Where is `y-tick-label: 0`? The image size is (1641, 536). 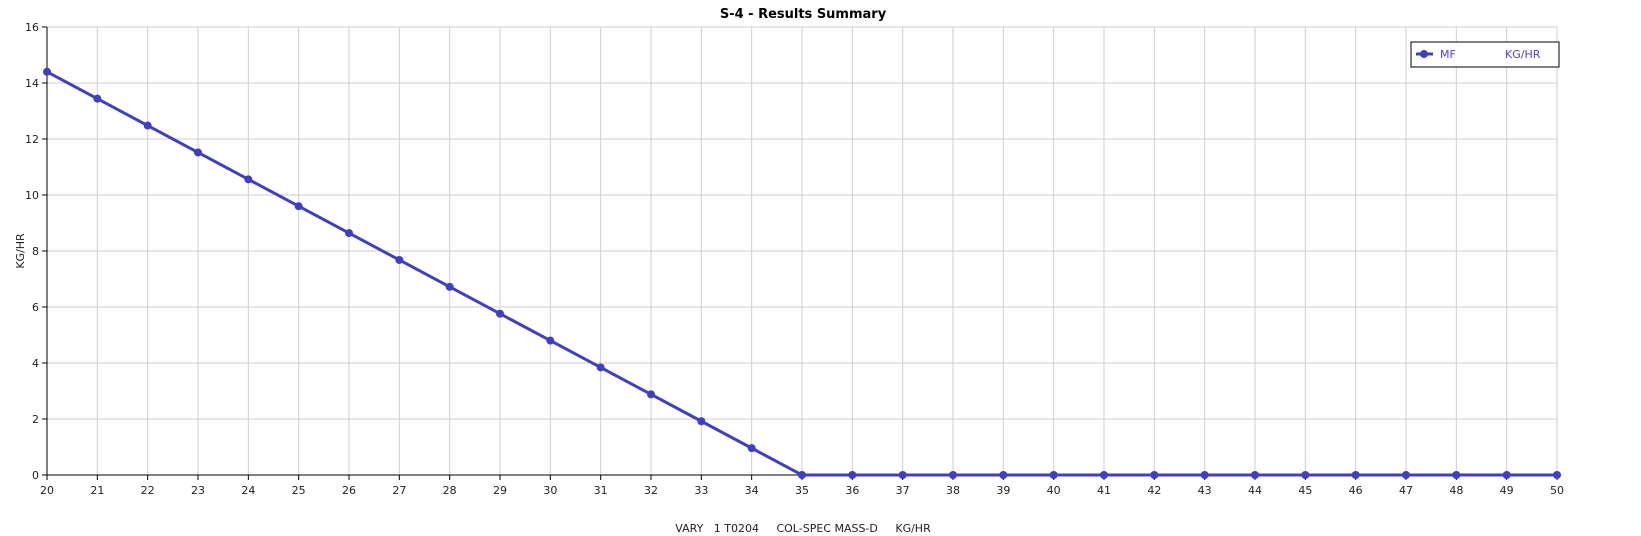 y-tick-label: 0 is located at coordinates (35, 475).